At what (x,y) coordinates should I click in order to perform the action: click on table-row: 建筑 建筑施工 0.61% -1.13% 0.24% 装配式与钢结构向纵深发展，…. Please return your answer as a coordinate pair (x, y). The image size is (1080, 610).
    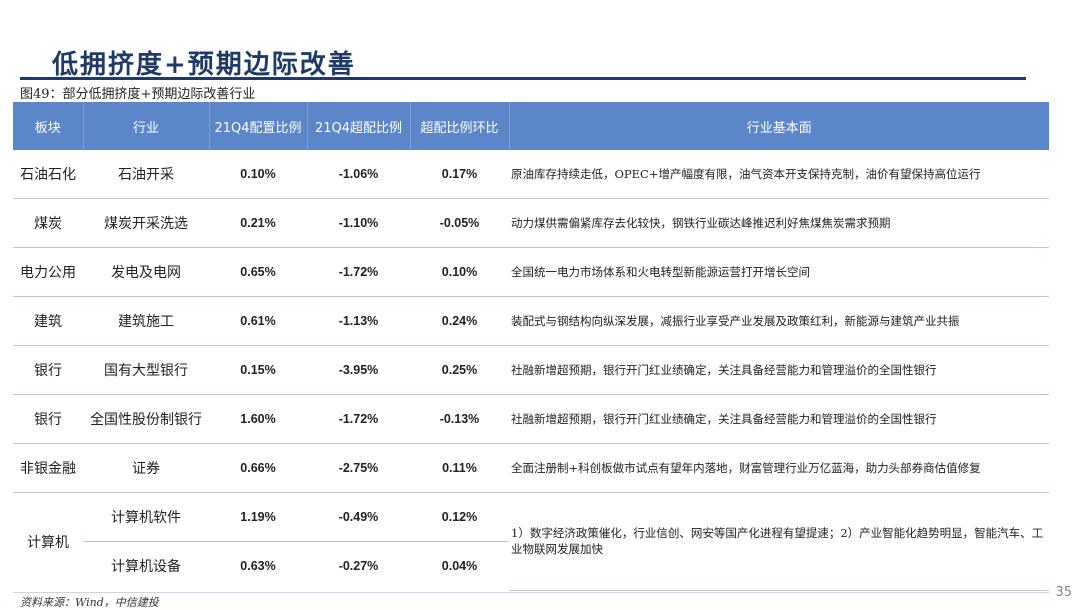
    Looking at the image, I should click on (531, 321).